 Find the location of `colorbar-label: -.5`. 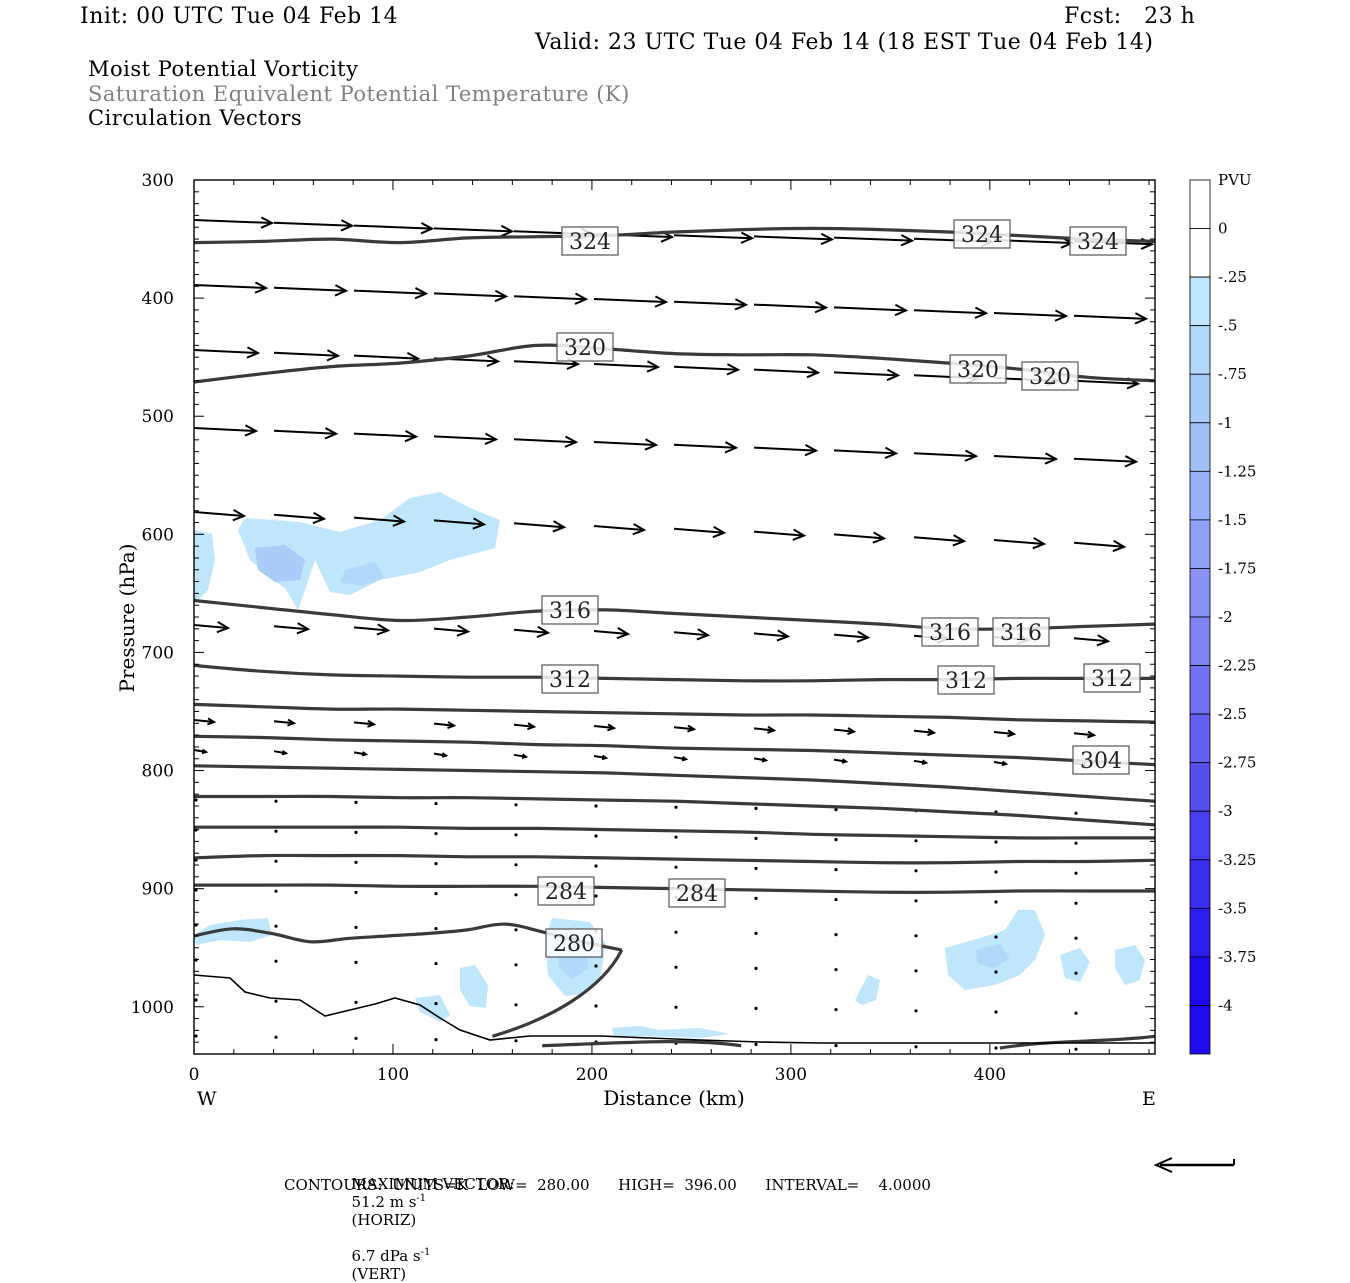

colorbar-label: -.5 is located at coordinates (1227, 326).